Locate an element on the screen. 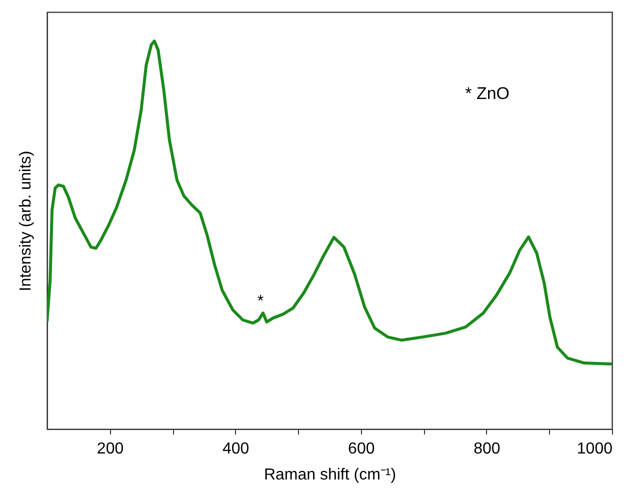 This screenshot has width=636, height=497. annotation: * is located at coordinates (260, 301).